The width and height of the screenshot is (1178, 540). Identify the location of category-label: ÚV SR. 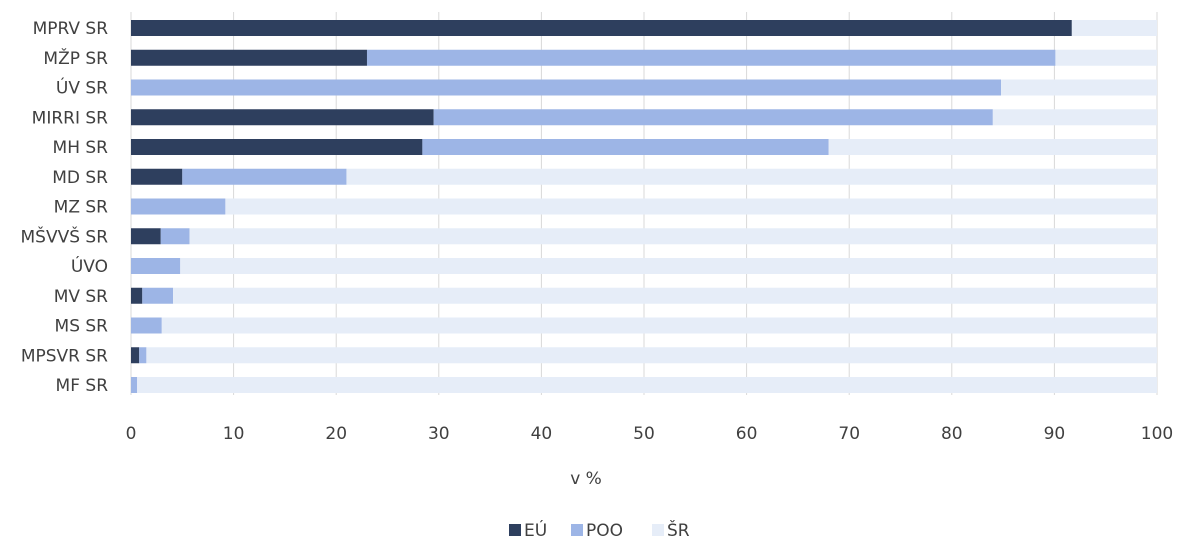
(82, 88).